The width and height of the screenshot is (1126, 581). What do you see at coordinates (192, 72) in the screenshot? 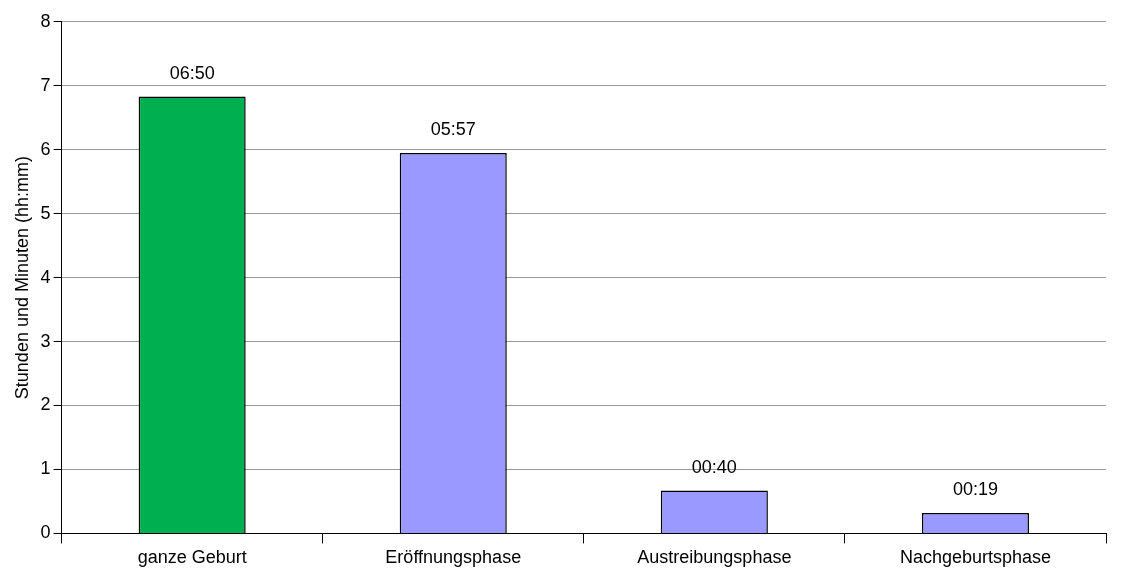
I see `data-label: 06:50` at bounding box center [192, 72].